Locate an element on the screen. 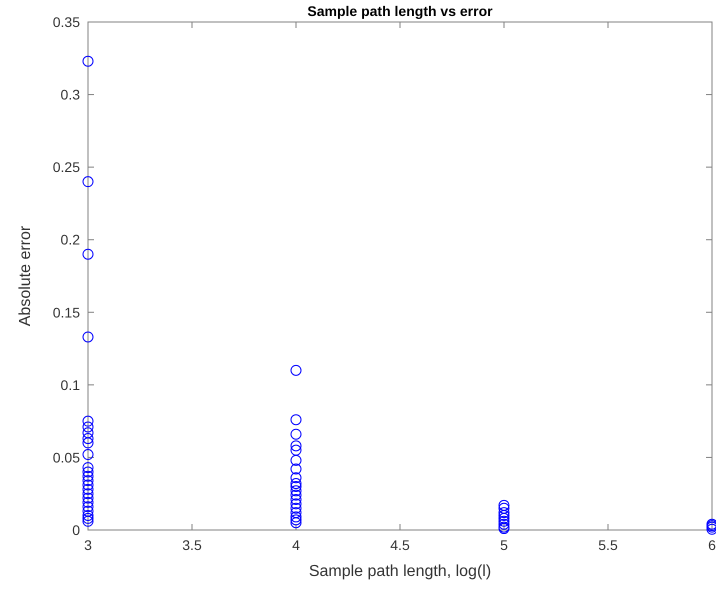 This screenshot has width=716, height=591. x-tick-label: 4.5 is located at coordinates (400, 545).